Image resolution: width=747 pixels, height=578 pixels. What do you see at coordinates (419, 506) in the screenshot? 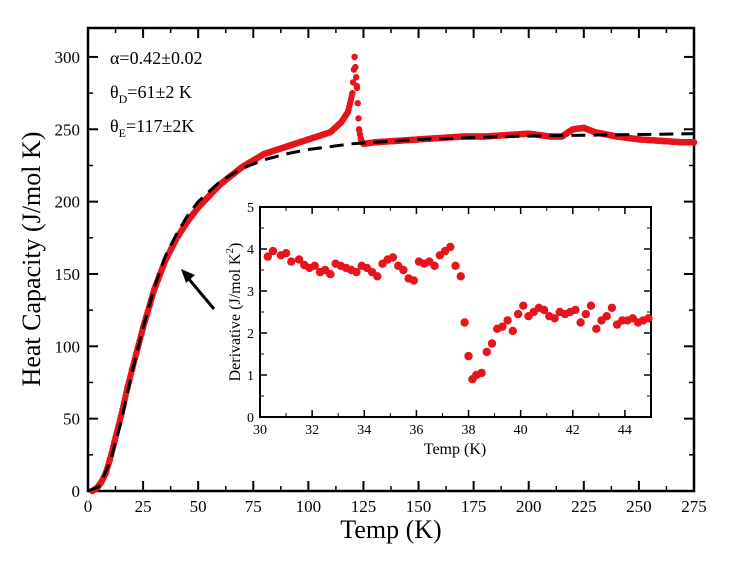
I see `main-x-tick-label: 150` at bounding box center [419, 506].